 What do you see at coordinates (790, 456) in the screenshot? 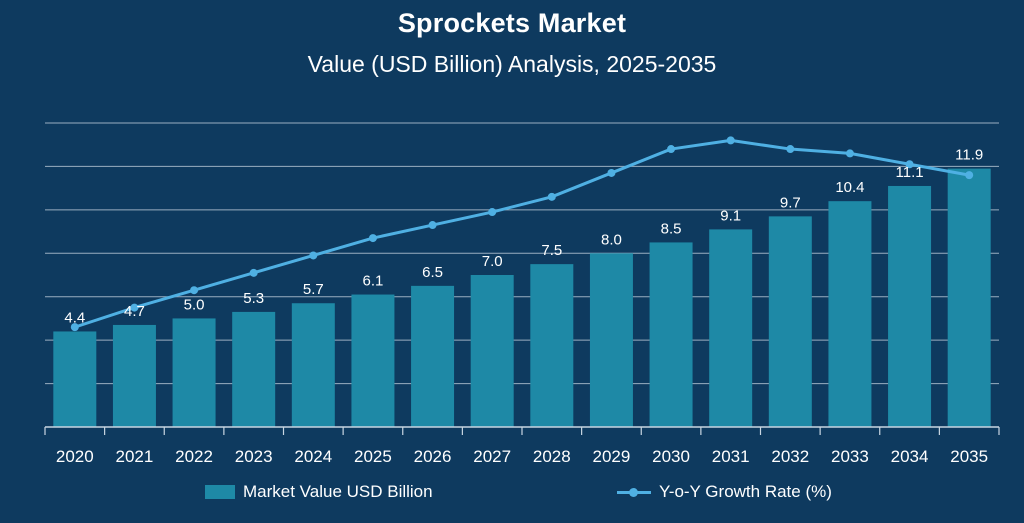
I see `x-tick-label: 2032` at bounding box center [790, 456].